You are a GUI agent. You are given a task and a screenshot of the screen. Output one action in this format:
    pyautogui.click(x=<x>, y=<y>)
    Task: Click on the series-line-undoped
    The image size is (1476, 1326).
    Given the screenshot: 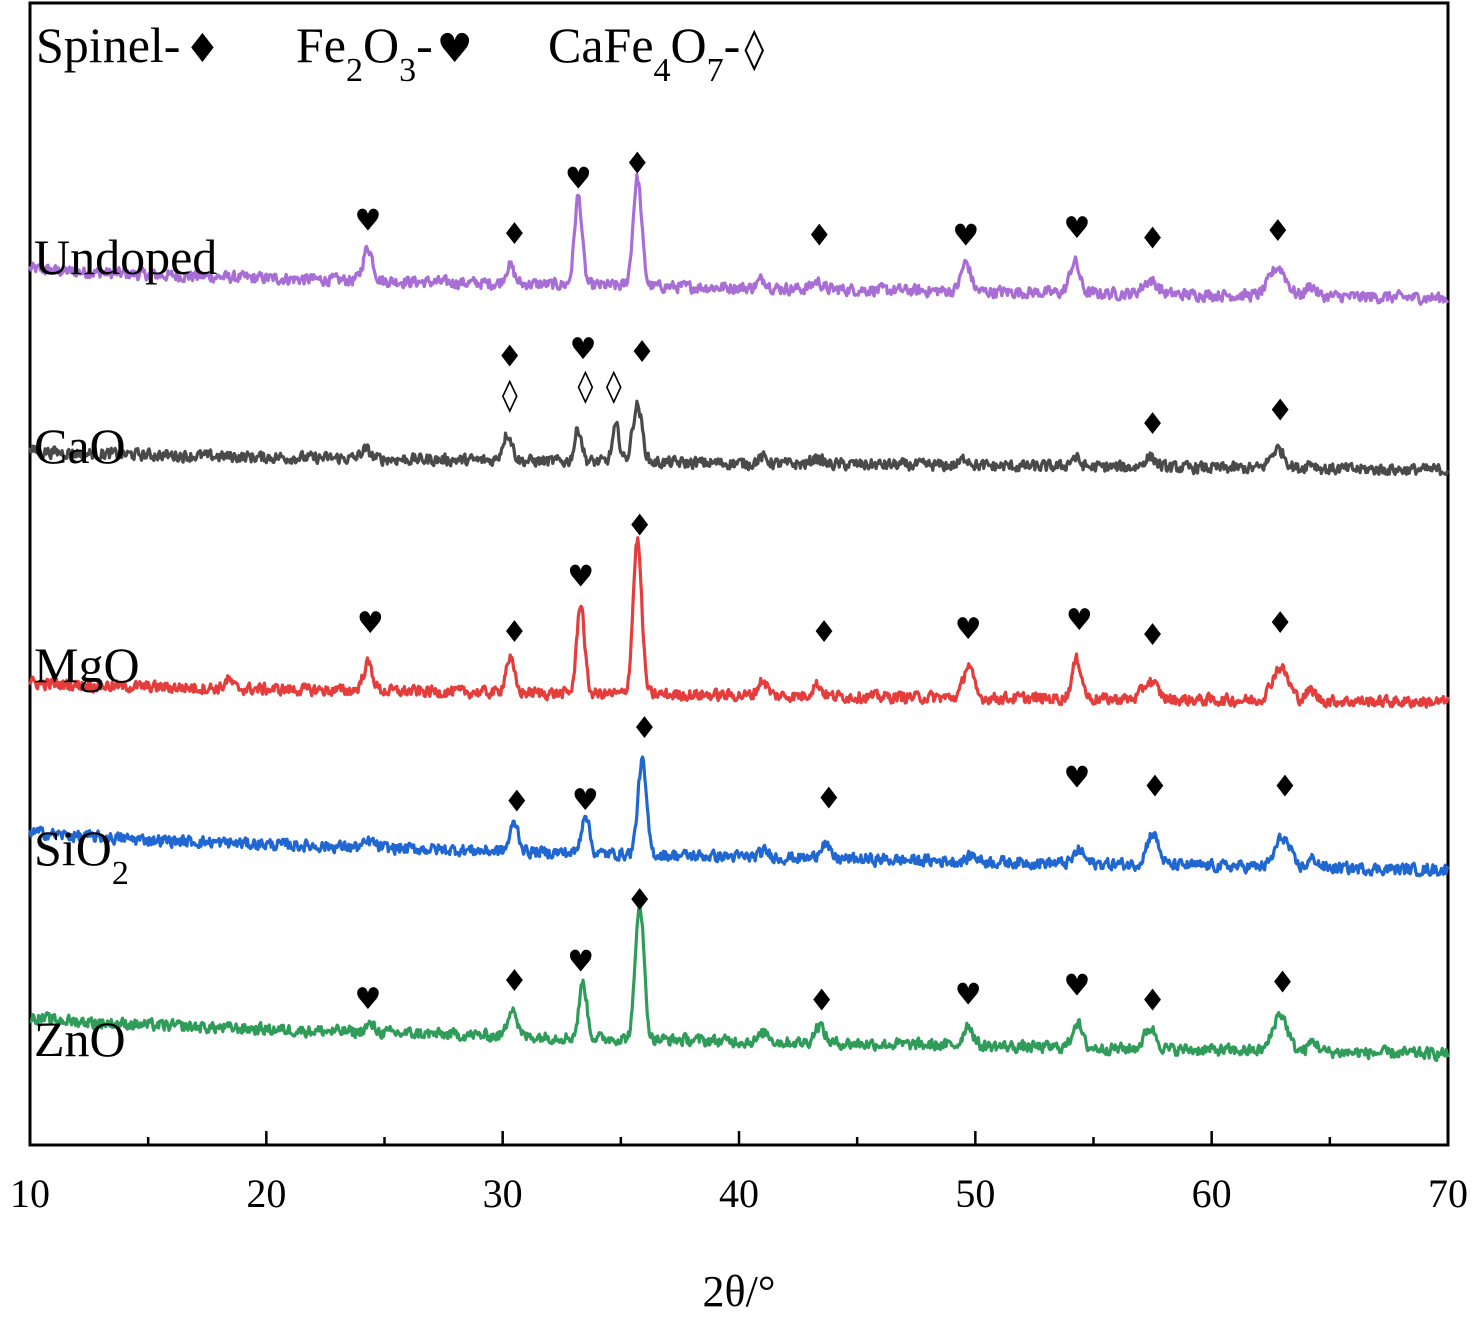 What is the action you would take?
    pyautogui.click(x=739, y=239)
    